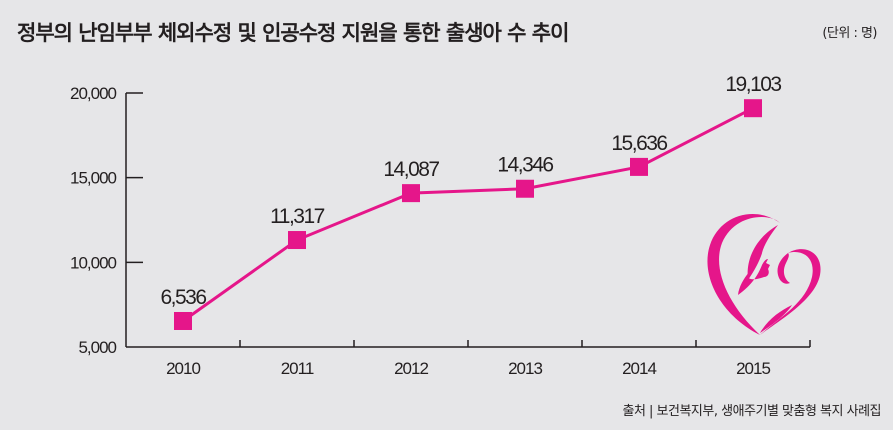 This screenshot has width=893, height=430. I want to click on y-tick-label: 10,000, so click(93, 262).